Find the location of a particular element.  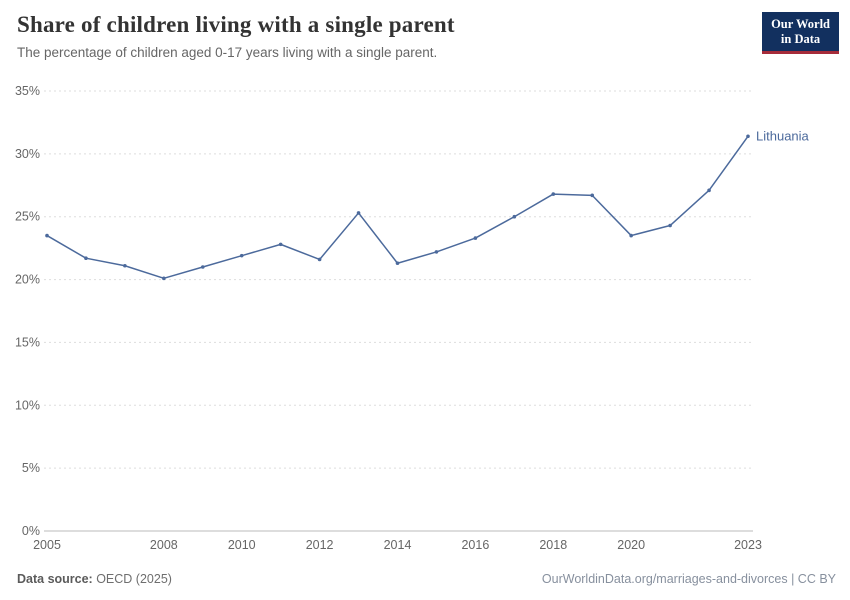

y-tick-label: 35% is located at coordinates (27, 91).